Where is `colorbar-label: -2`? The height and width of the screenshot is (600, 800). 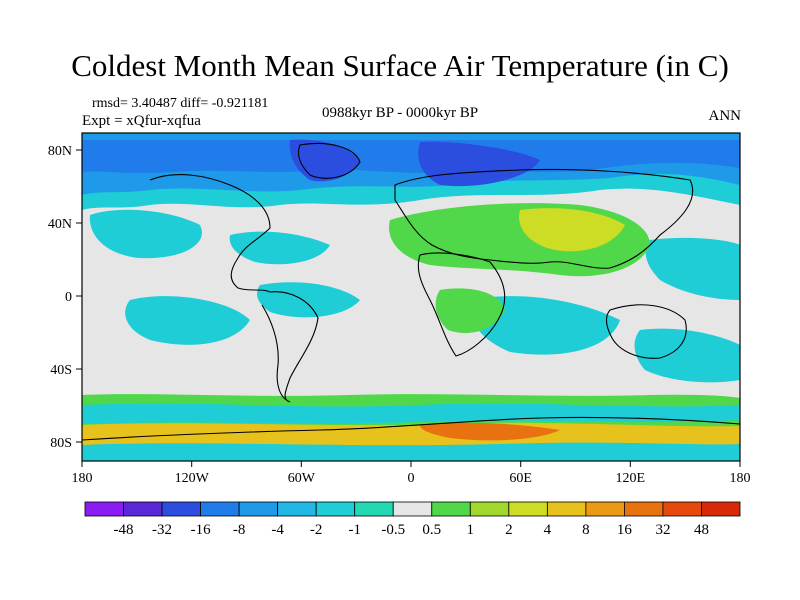 colorbar-label: -2 is located at coordinates (316, 530).